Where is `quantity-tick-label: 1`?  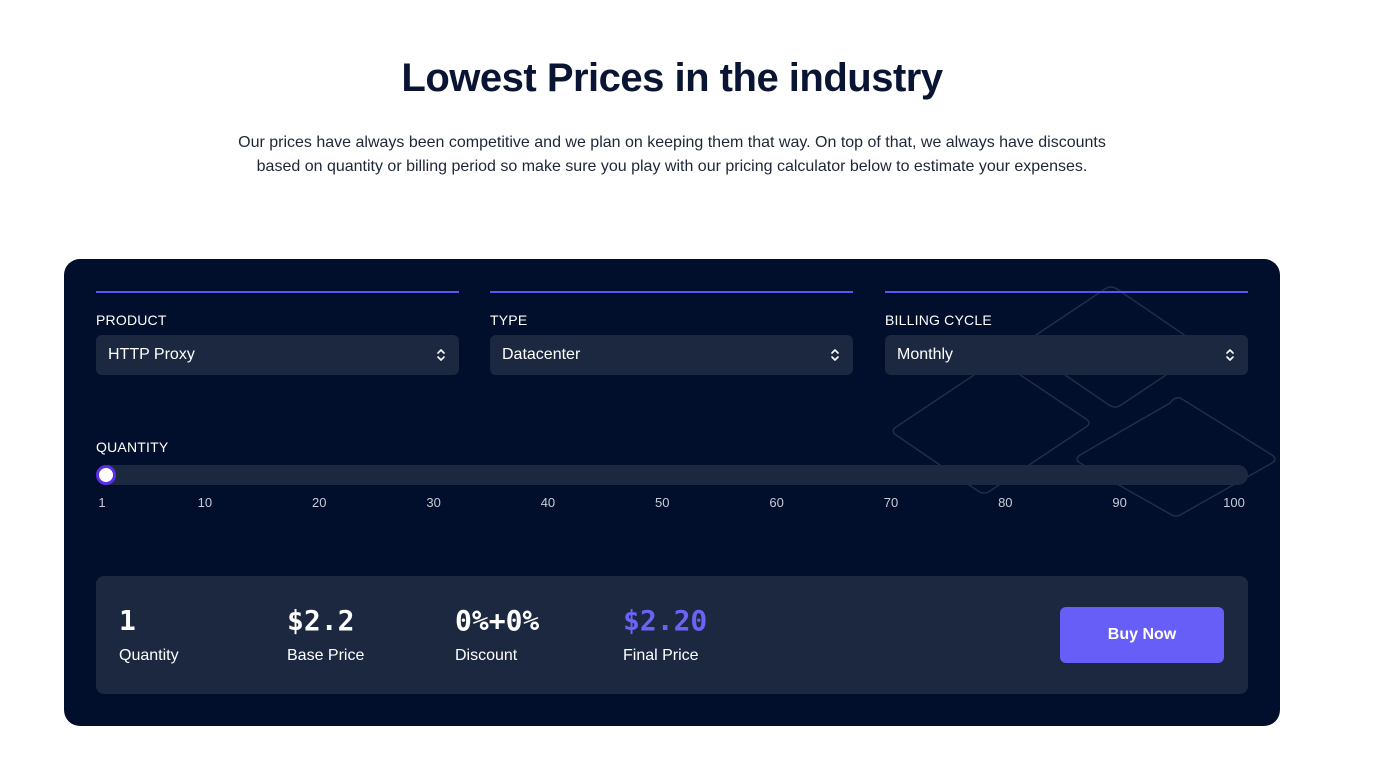 quantity-tick-label: 1 is located at coordinates (102, 502).